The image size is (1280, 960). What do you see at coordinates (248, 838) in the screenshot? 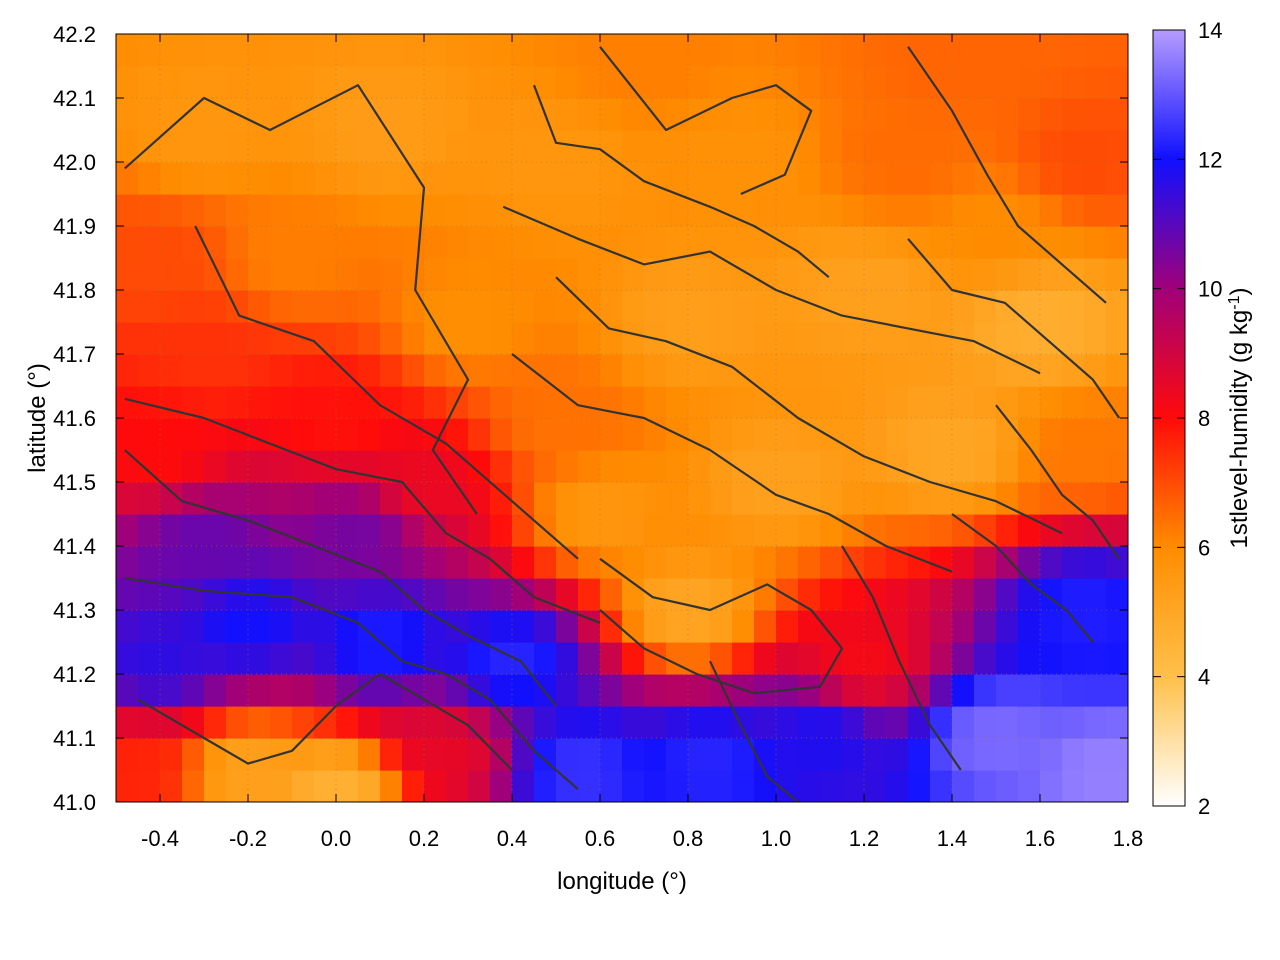
I see `x-tick-label: -0.2` at bounding box center [248, 838].